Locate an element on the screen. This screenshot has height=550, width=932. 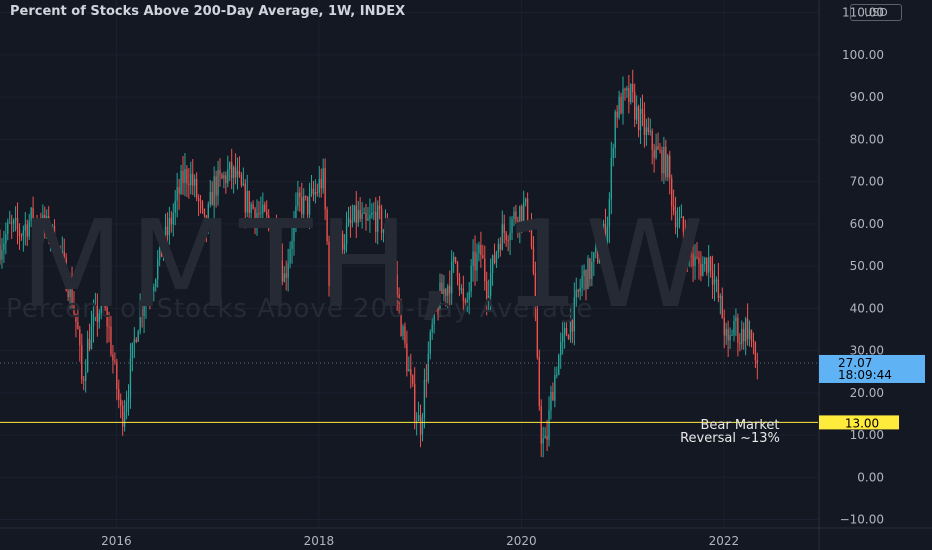
x-tick-label: 2018 is located at coordinates (319, 541).